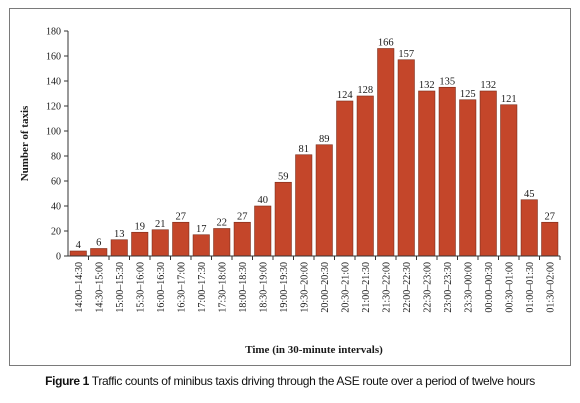 Image resolution: width=580 pixels, height=403 pixels. I want to click on x-tick-label: 20:00–20:30, so click(325, 287).